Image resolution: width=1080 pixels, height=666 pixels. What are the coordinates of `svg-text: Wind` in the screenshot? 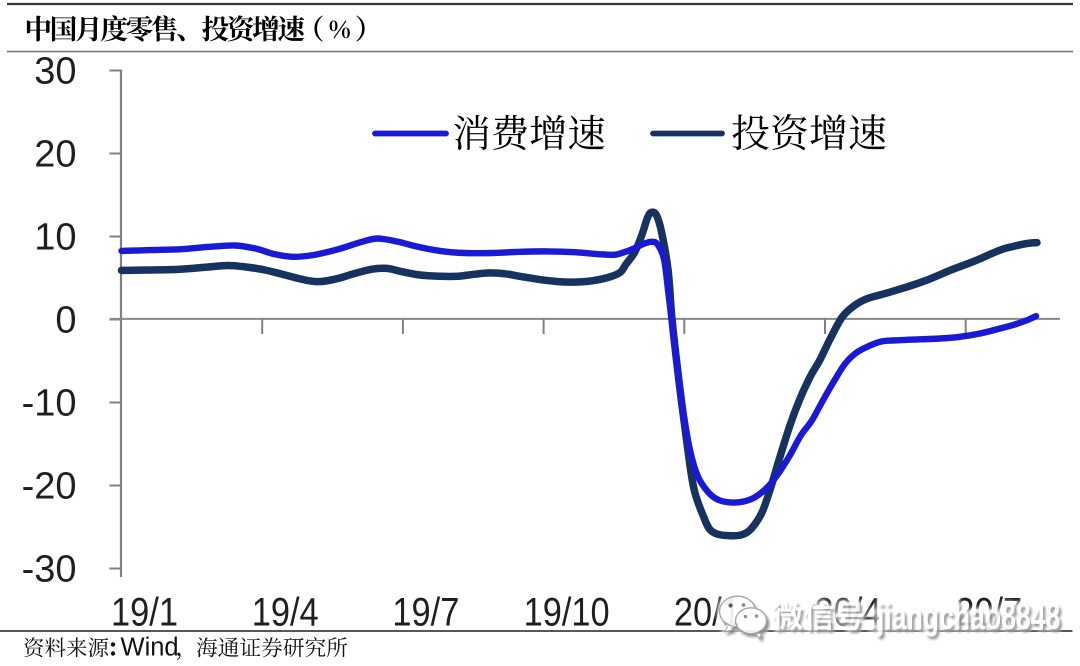 It's located at (150, 648).